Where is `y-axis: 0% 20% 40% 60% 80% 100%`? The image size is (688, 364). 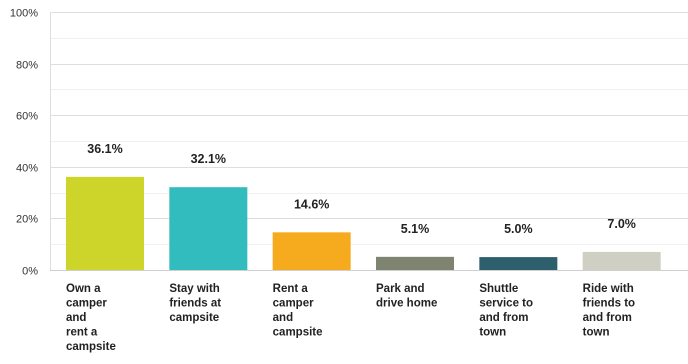 y-axis: 0% 20% 40% 60% 80% 100% is located at coordinates (30, 143).